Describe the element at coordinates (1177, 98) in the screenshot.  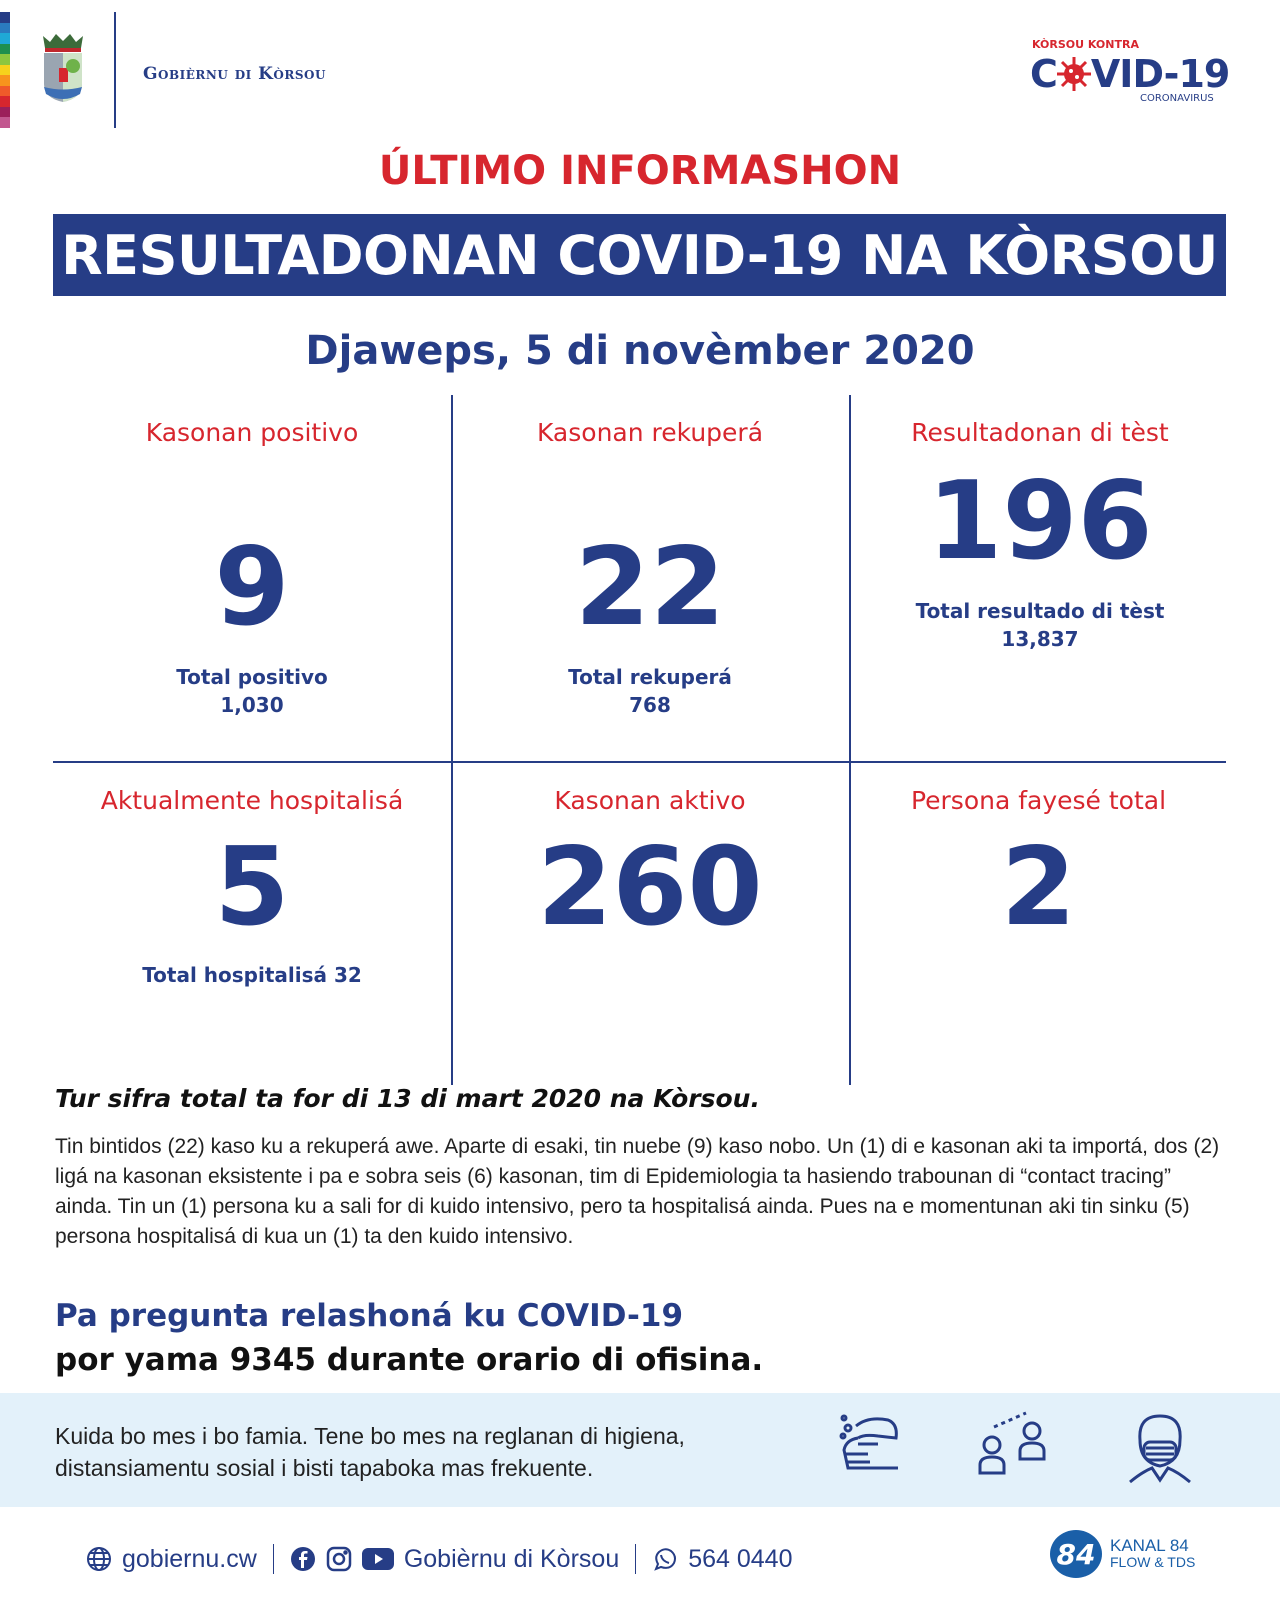
I see `campaign-sub: CORONAVIRUS` at that location.